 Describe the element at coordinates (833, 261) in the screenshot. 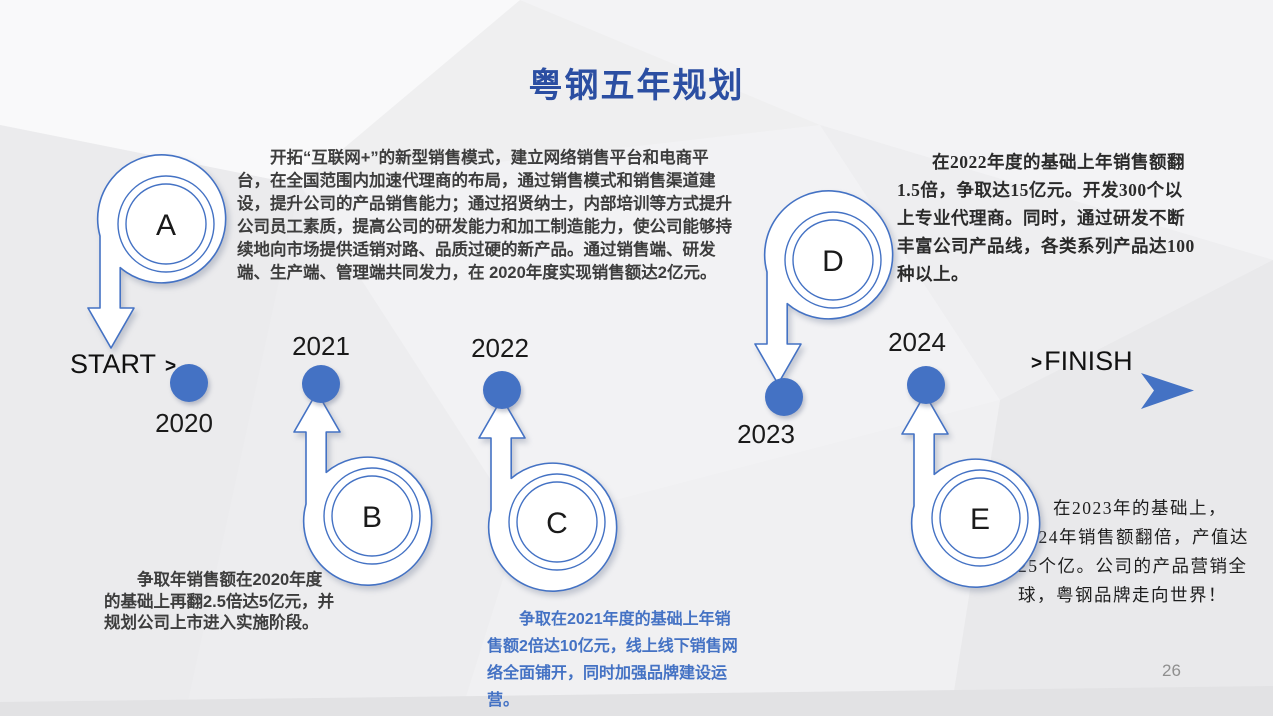

I see `stage-letter-d: D` at that location.